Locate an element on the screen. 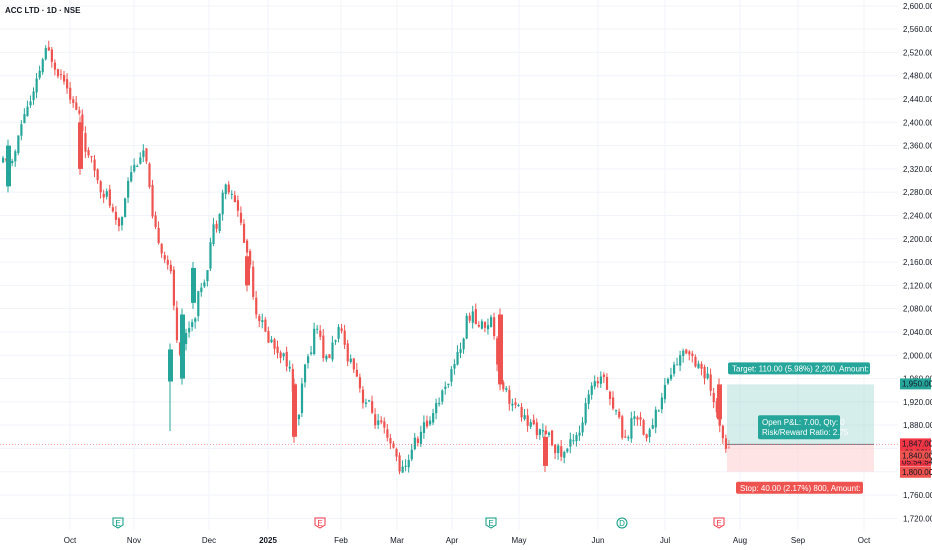 The image size is (932, 550). x-tick-label: Aug is located at coordinates (740, 540).